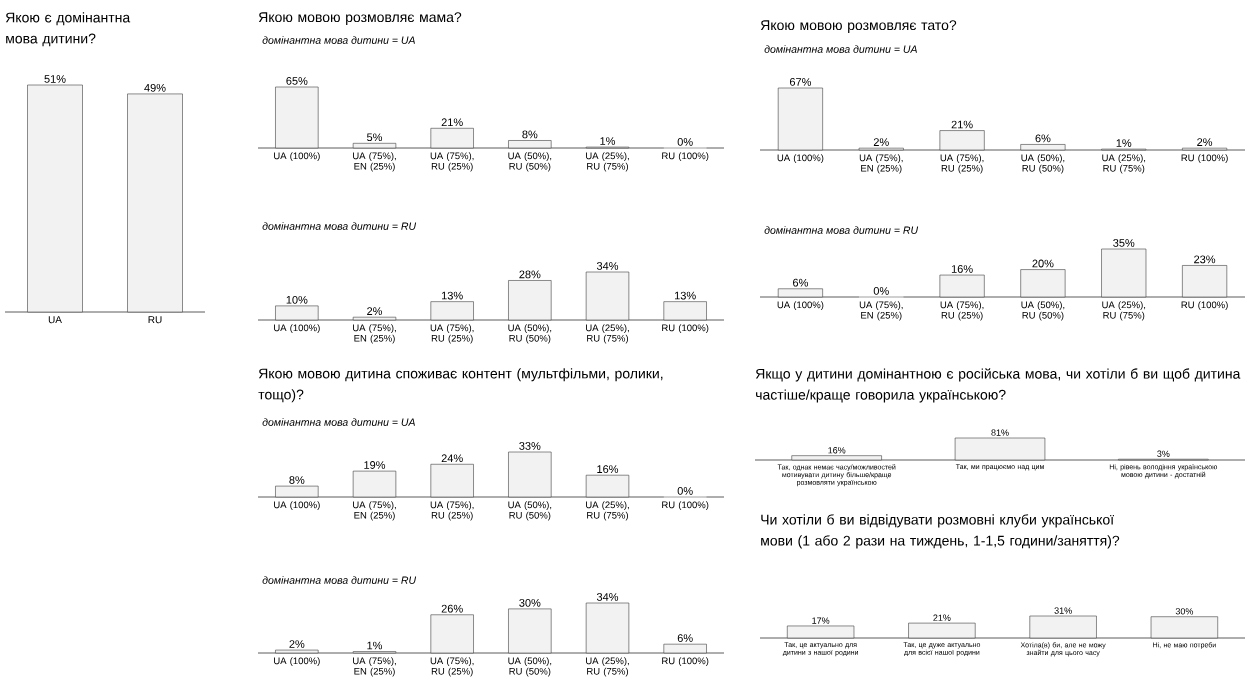 This screenshot has height=691, width=1250. I want to click on x-tick-label: UA, so click(55, 320).